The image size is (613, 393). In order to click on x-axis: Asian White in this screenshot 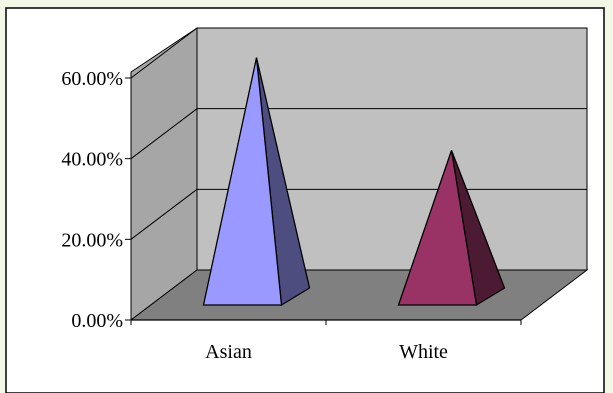, I will do `click(326, 341)`.